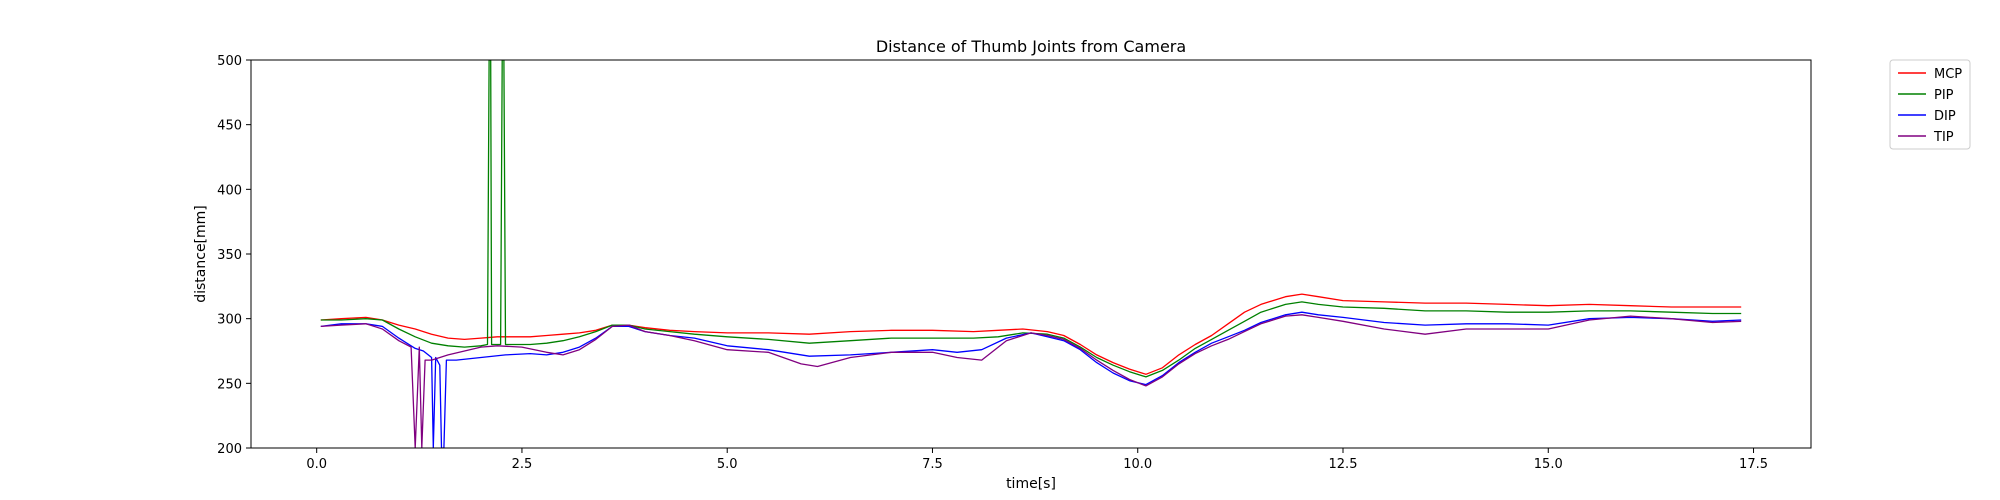  What do you see at coordinates (727, 464) in the screenshot?
I see `x-tick-label: 5.0` at bounding box center [727, 464].